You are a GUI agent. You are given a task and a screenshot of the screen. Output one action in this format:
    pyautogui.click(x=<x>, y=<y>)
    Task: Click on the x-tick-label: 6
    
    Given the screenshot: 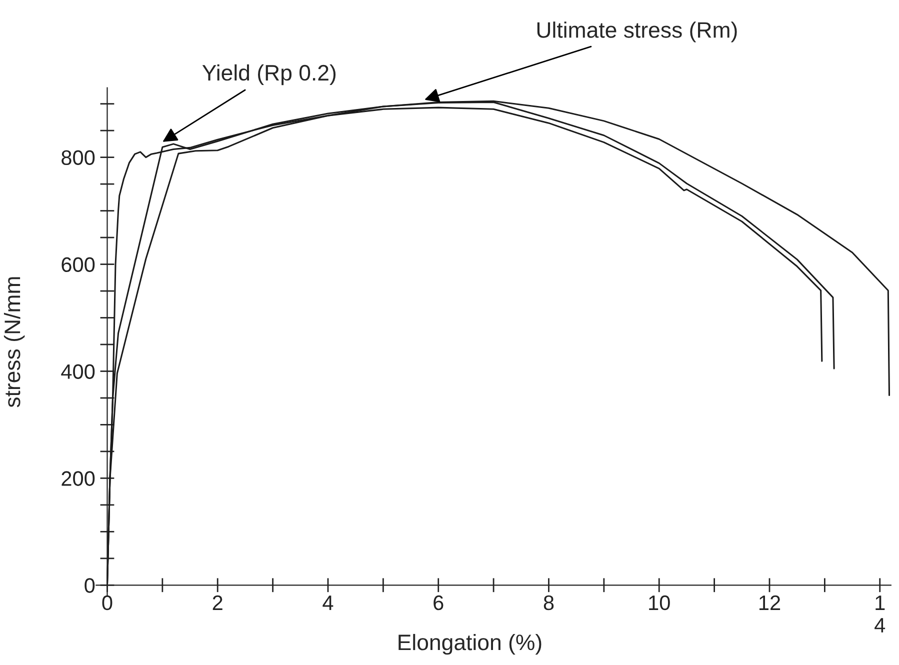 What is the action you would take?
    pyautogui.click(x=439, y=602)
    